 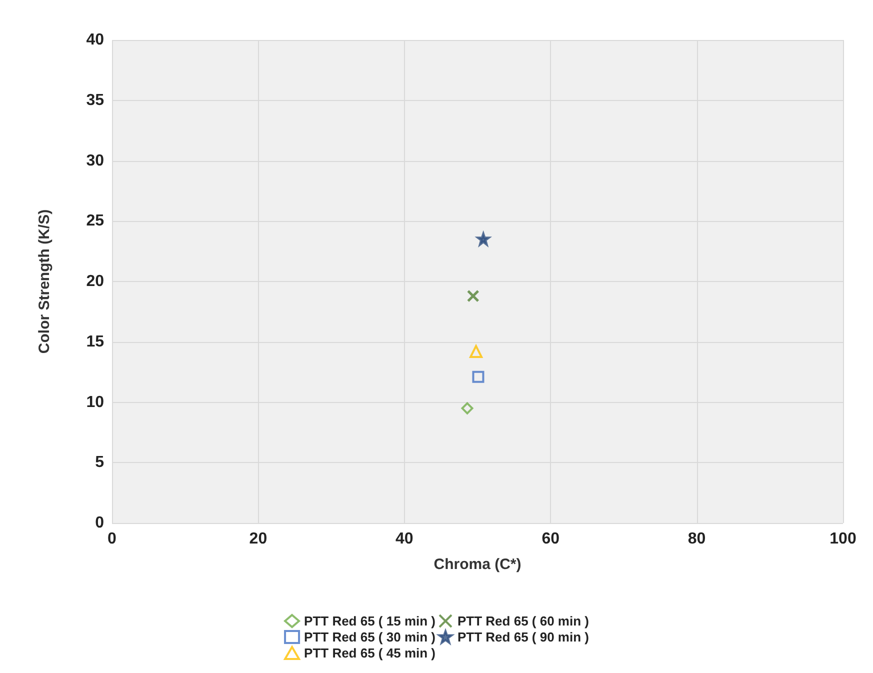 What do you see at coordinates (843, 539) in the screenshot?
I see `x-tick-label: 100` at bounding box center [843, 539].